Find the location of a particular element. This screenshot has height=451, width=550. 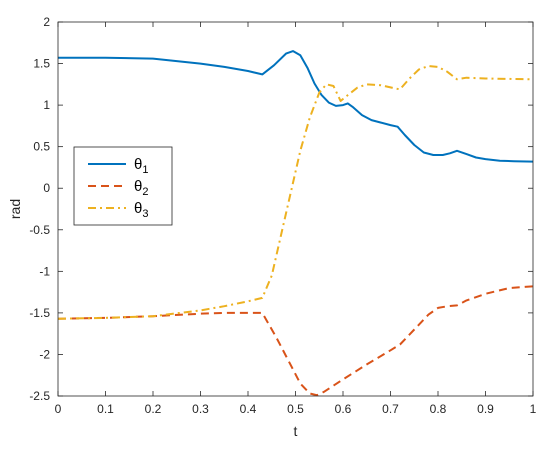

x-tick-label: 0.9 is located at coordinates (485, 409).